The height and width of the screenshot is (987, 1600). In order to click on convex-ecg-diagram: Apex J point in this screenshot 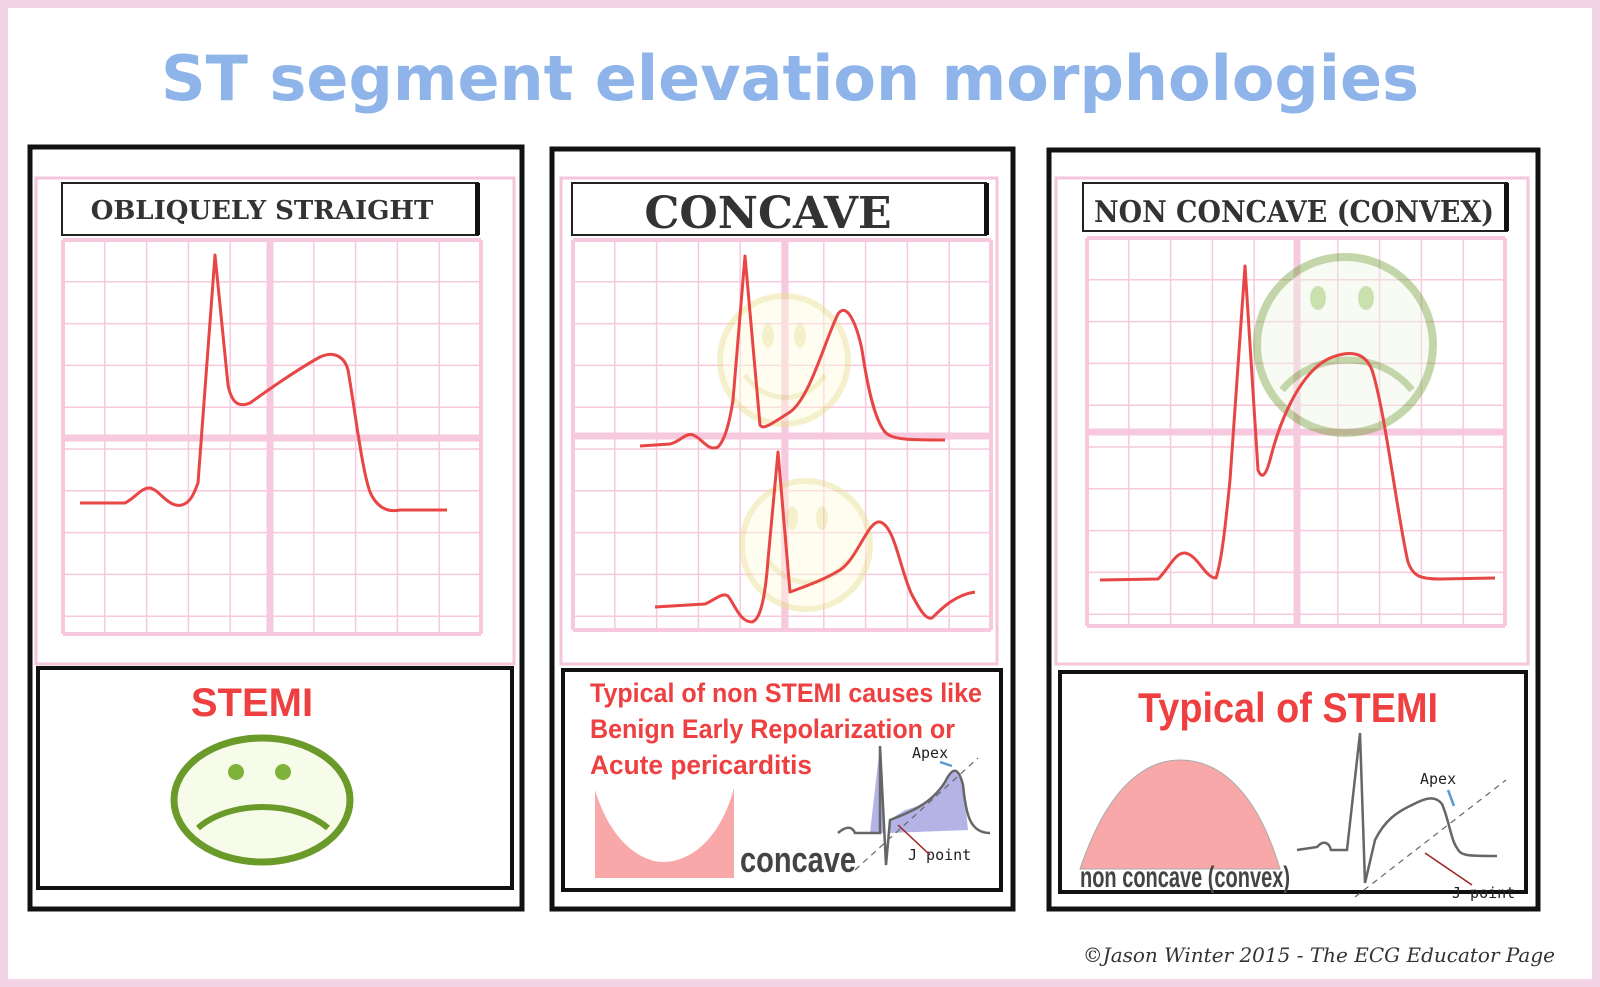, I will do `click(1405, 817)`.